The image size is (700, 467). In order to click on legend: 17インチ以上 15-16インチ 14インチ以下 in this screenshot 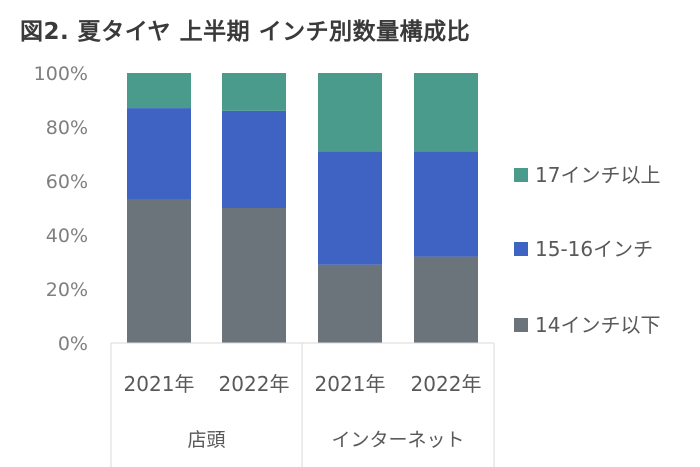, I will do `click(587, 250)`.